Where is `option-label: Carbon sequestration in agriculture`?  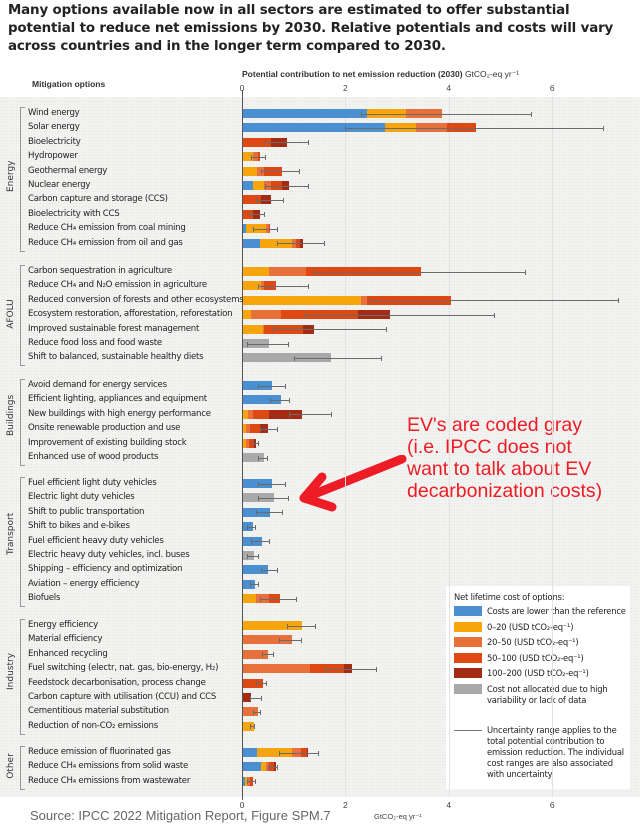
option-label: Carbon sequestration in agriculture is located at coordinates (100, 271).